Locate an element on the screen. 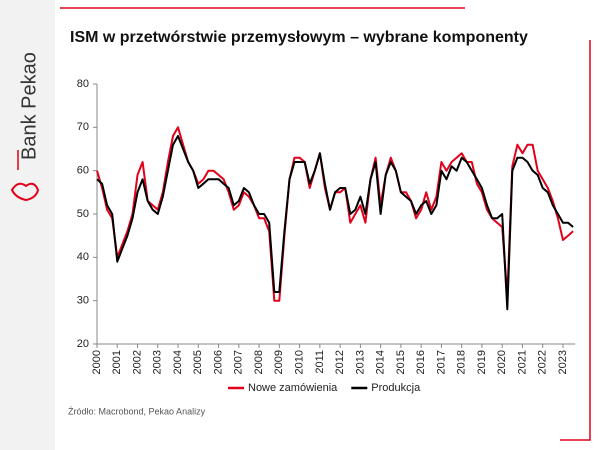 This screenshot has width=600, height=450. x-tick-label: 2020 is located at coordinates (502, 362).